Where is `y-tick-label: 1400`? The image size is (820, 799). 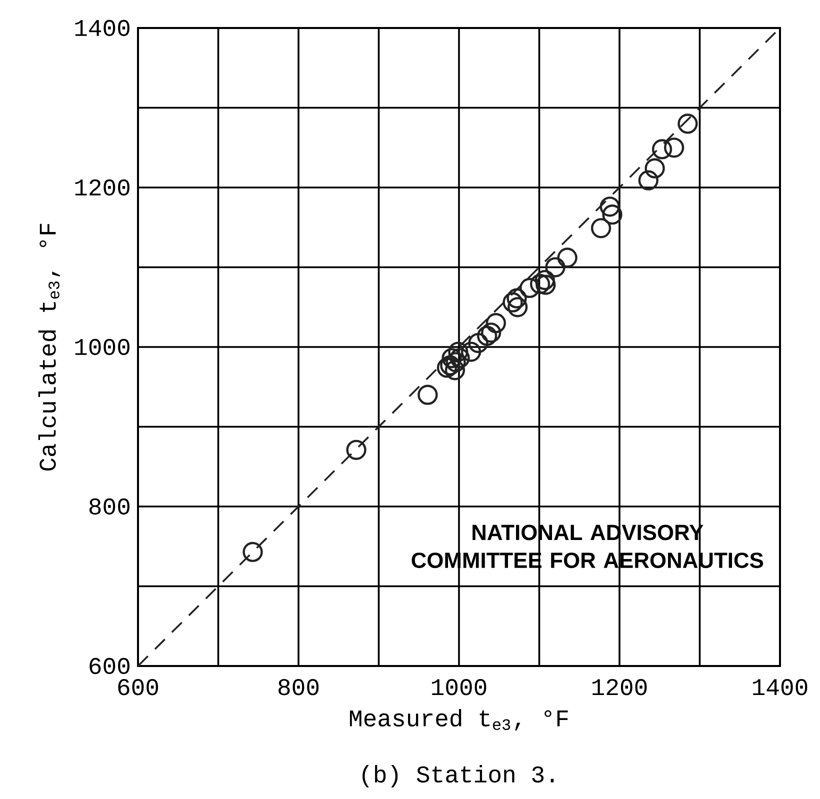 y-tick-label: 1400 is located at coordinates (102, 28).